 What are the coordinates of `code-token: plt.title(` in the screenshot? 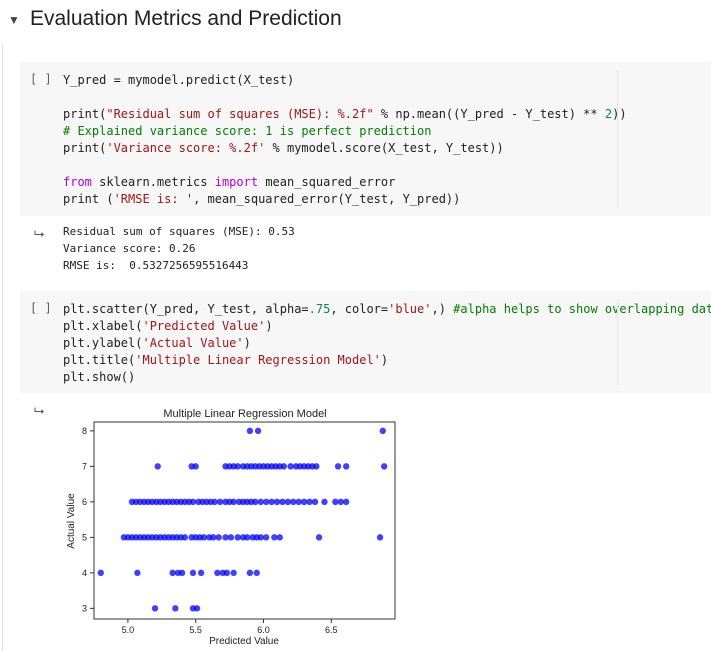 It's located at (99, 360).